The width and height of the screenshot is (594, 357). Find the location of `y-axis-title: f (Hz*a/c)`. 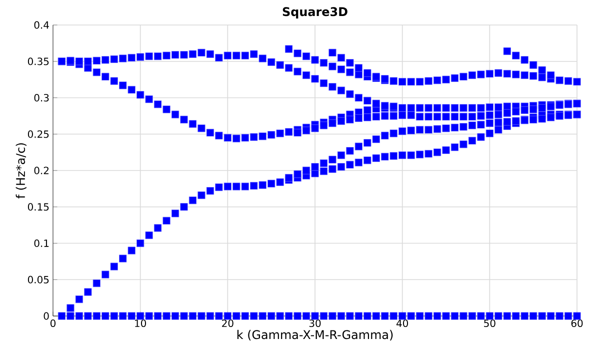

y-axis-title: f (Hz*a/c) is located at coordinates (21, 170).